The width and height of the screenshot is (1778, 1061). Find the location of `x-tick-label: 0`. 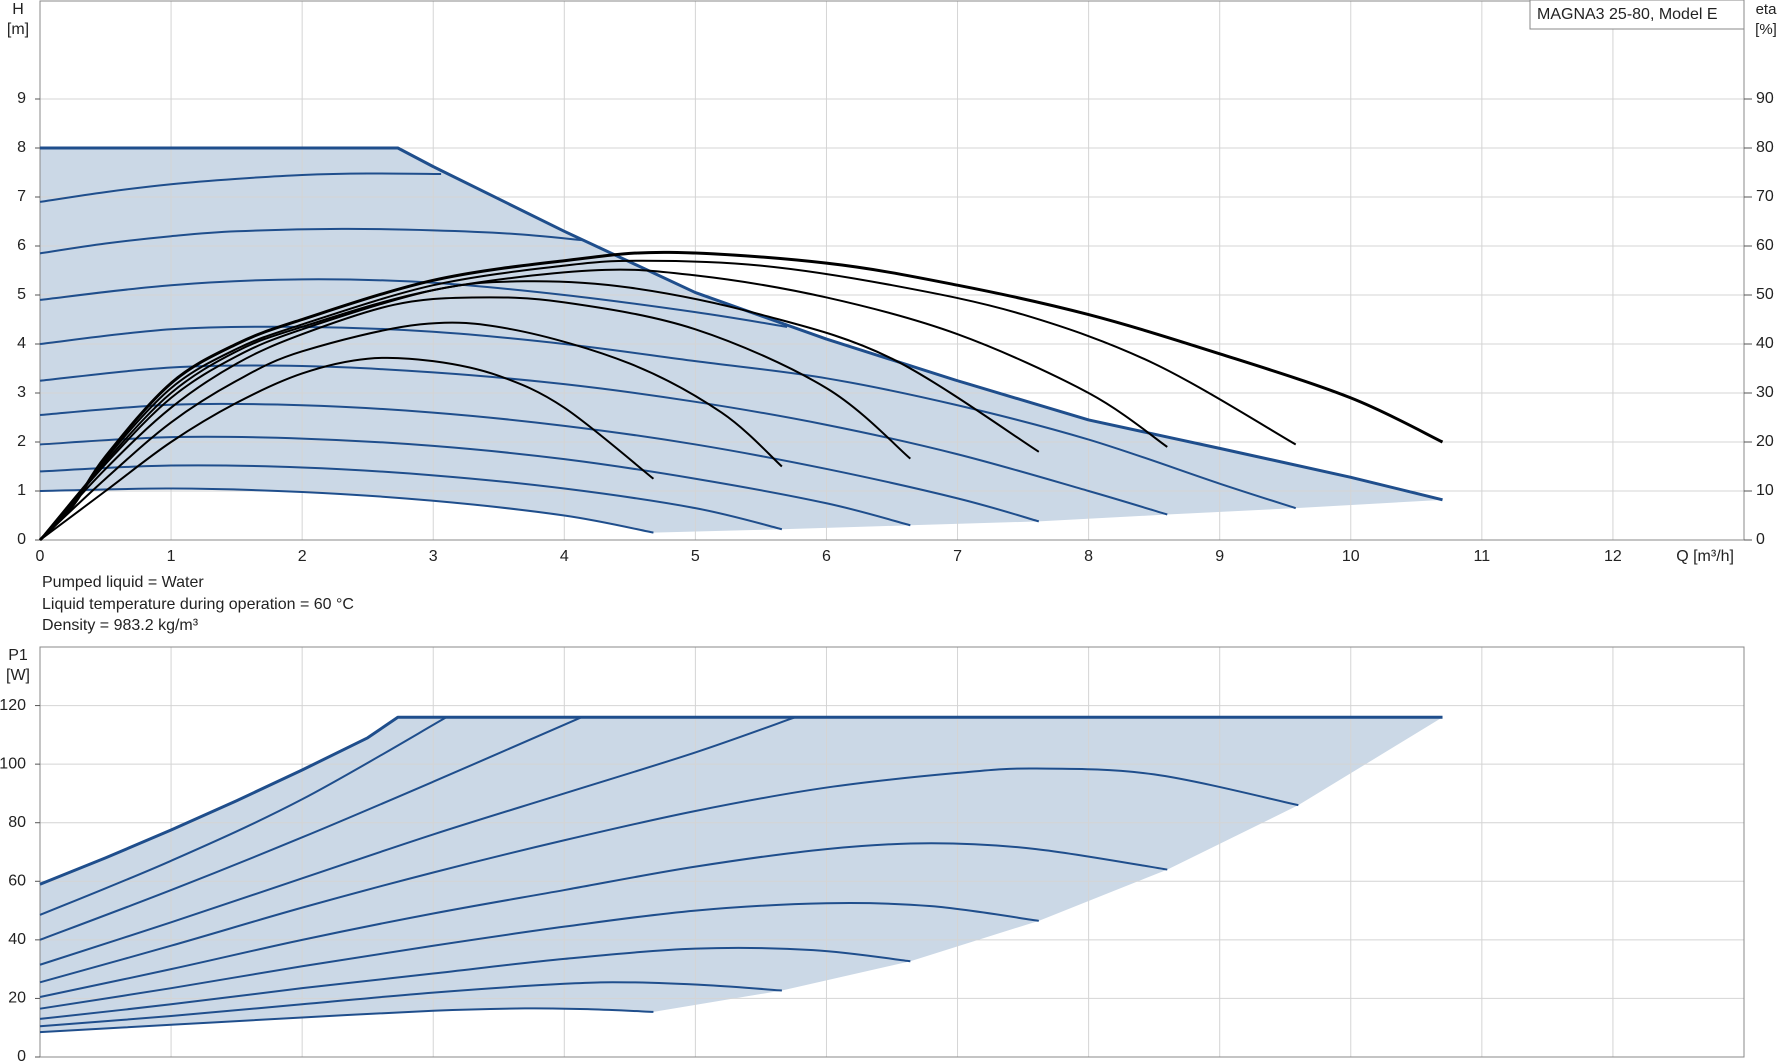

x-tick-label: 0 is located at coordinates (40, 556).